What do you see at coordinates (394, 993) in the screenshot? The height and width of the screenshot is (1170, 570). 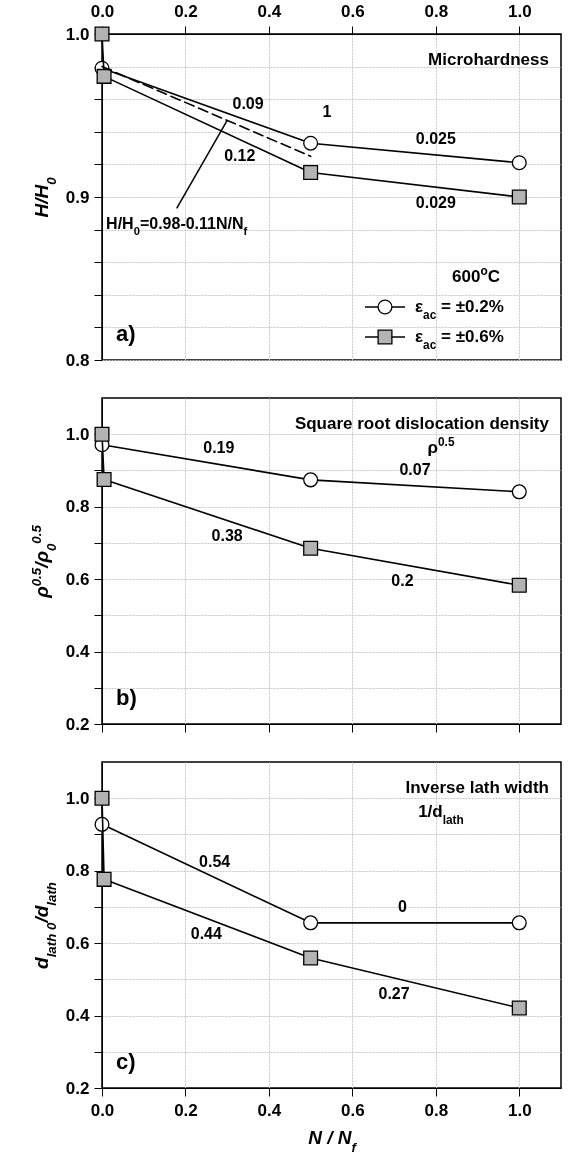 I see `annotation: 0.27` at bounding box center [394, 993].